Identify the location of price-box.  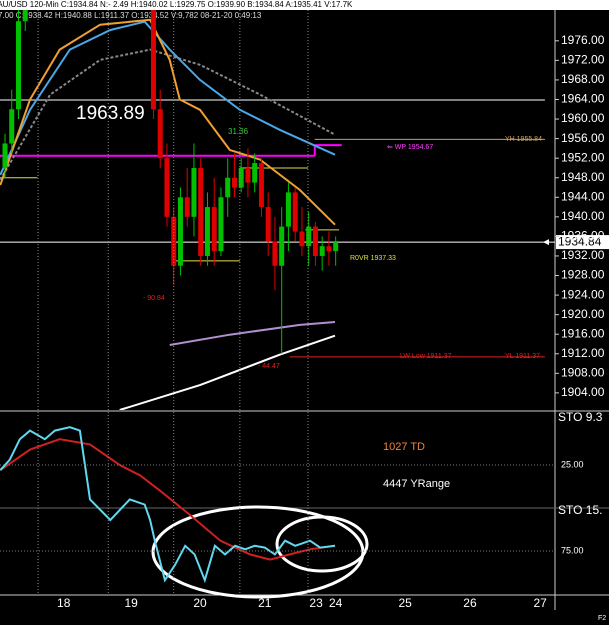
(582, 242).